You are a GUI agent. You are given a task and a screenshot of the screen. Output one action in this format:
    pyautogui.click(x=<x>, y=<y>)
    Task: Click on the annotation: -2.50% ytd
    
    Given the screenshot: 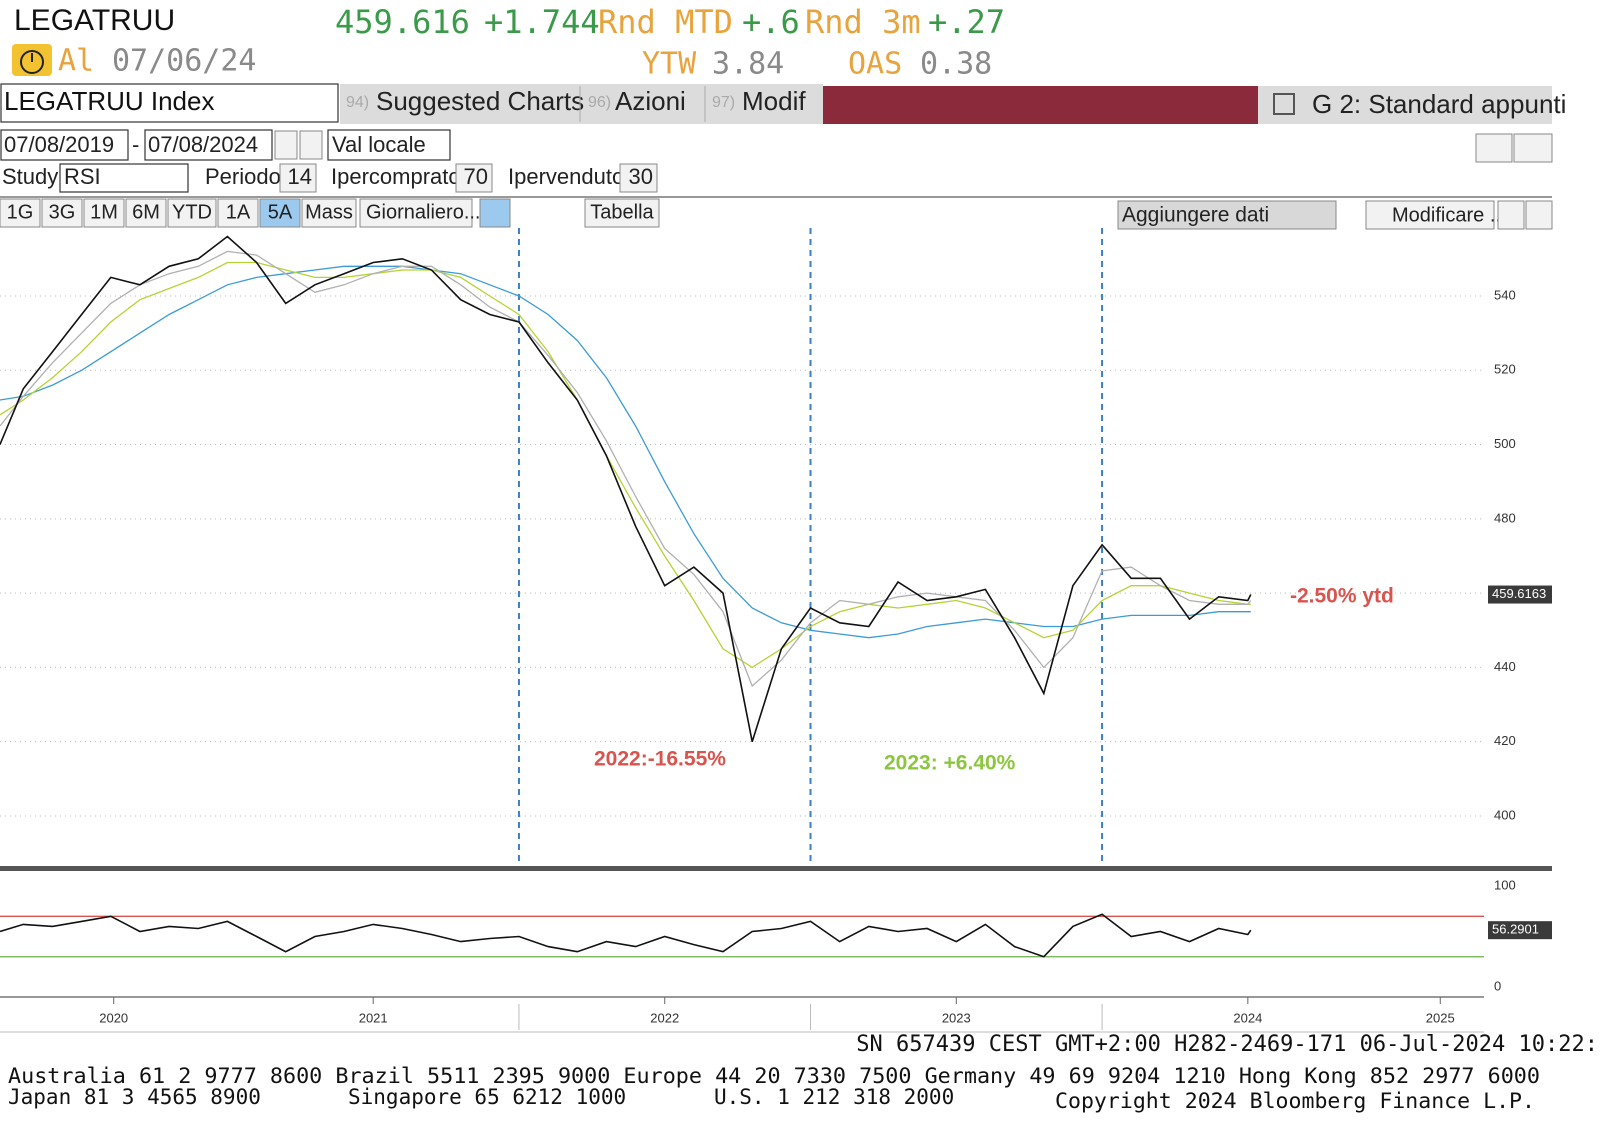 What is the action you would take?
    pyautogui.click(x=1342, y=596)
    